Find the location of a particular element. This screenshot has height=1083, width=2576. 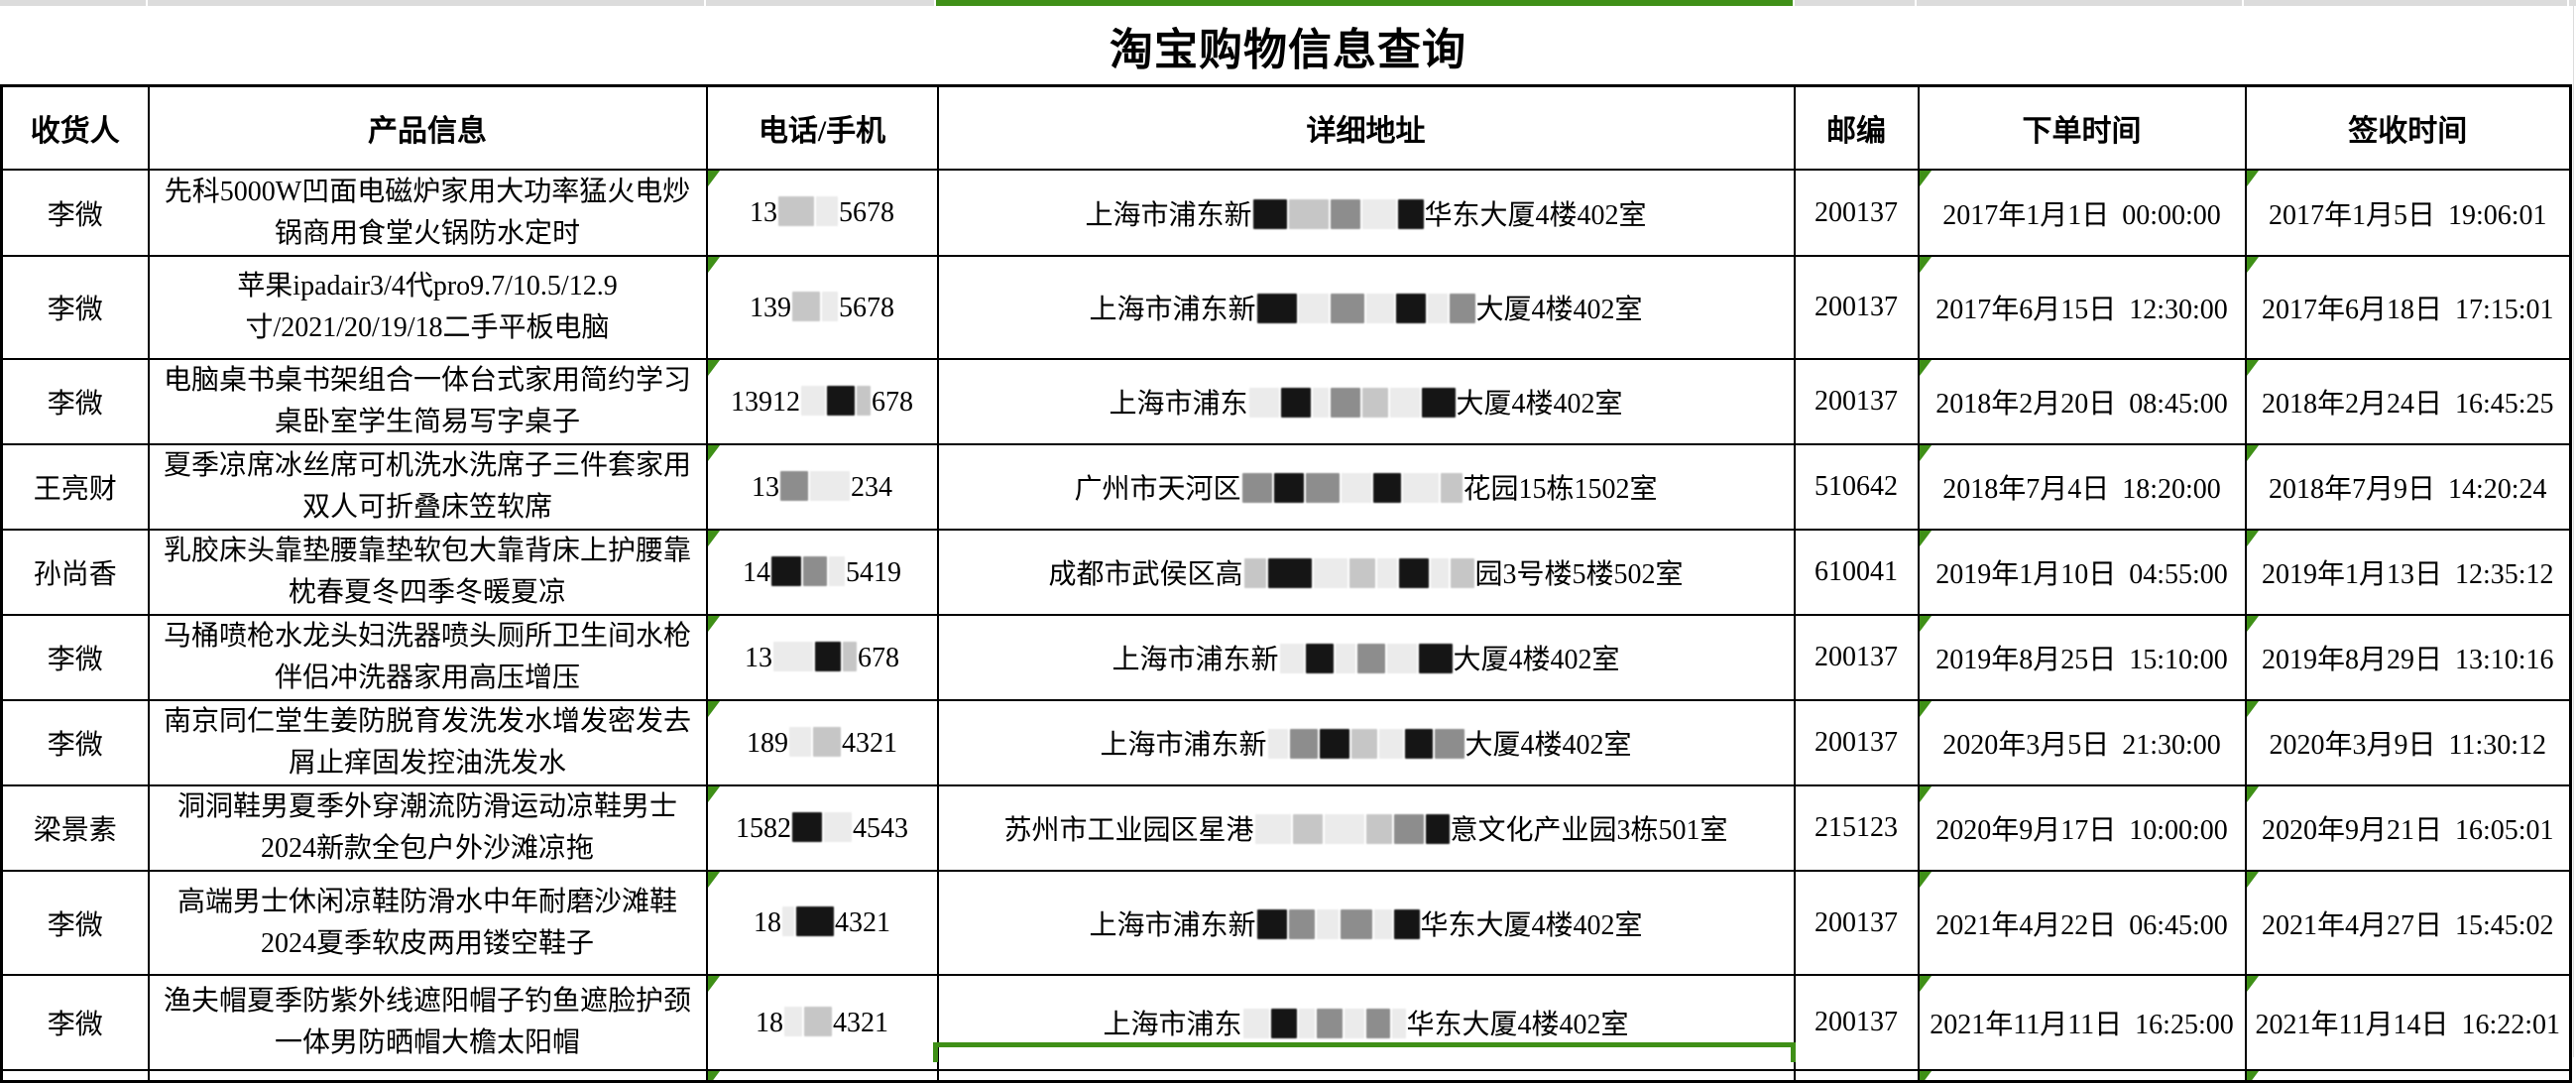

cell-phone is located at coordinates (822, 1076).